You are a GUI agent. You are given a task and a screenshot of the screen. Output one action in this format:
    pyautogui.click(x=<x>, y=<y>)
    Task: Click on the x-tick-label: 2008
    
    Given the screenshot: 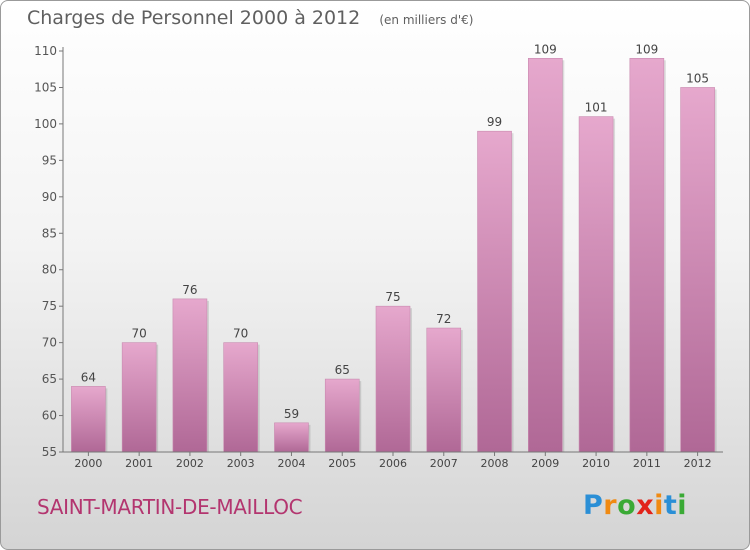 What is the action you would take?
    pyautogui.click(x=495, y=463)
    